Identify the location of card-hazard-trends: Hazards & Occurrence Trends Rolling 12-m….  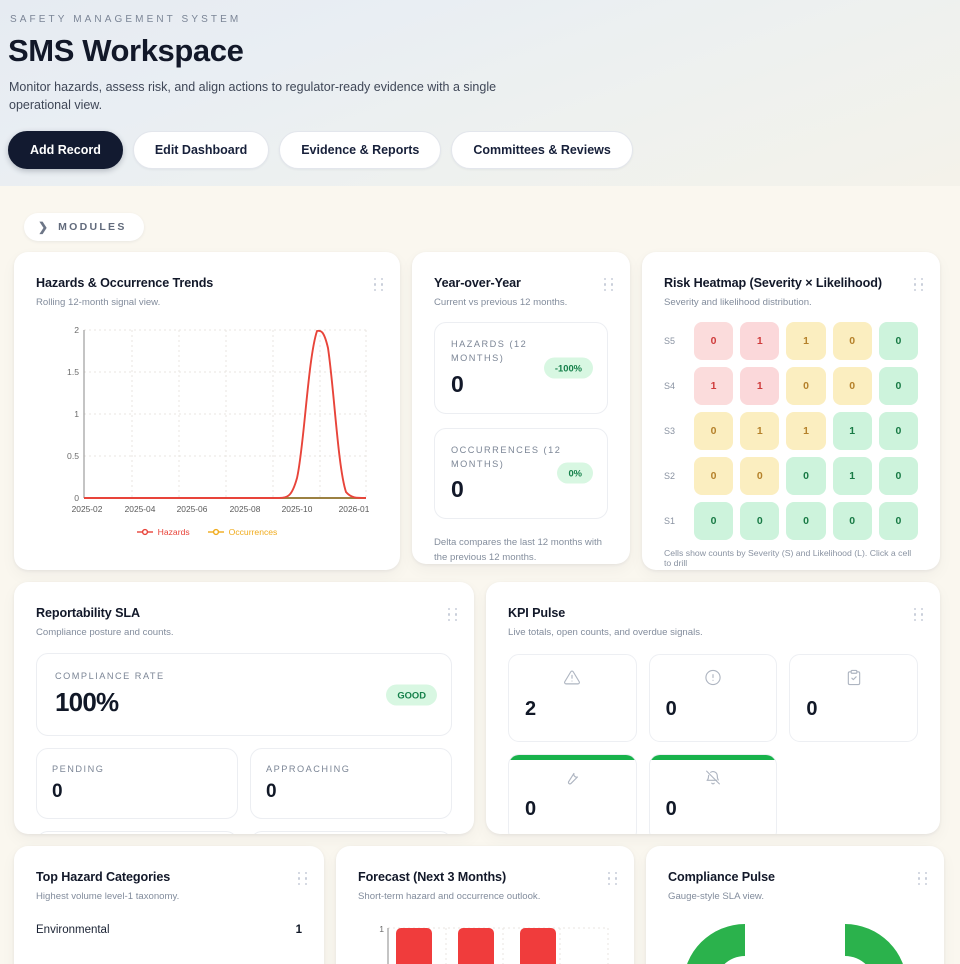
(207, 411).